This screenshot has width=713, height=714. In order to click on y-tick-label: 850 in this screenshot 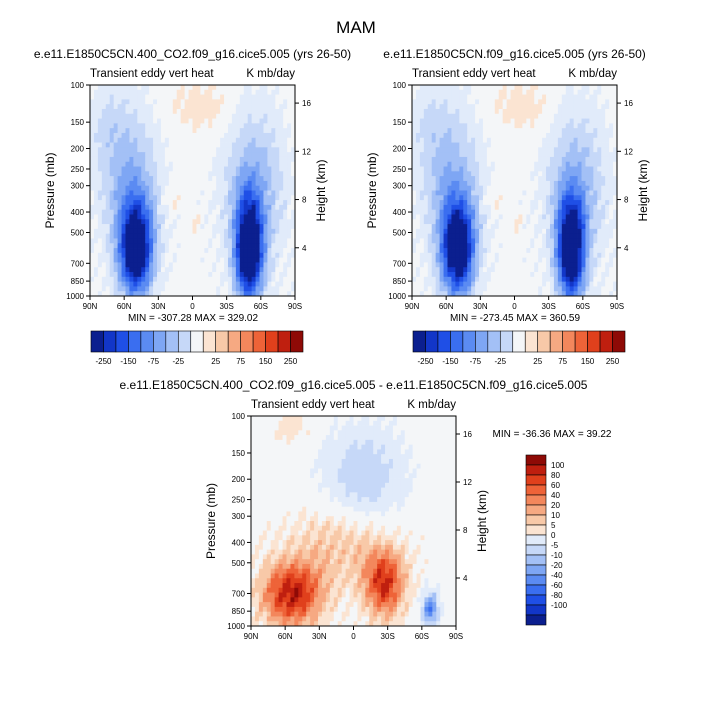, I will do `click(78, 281)`.